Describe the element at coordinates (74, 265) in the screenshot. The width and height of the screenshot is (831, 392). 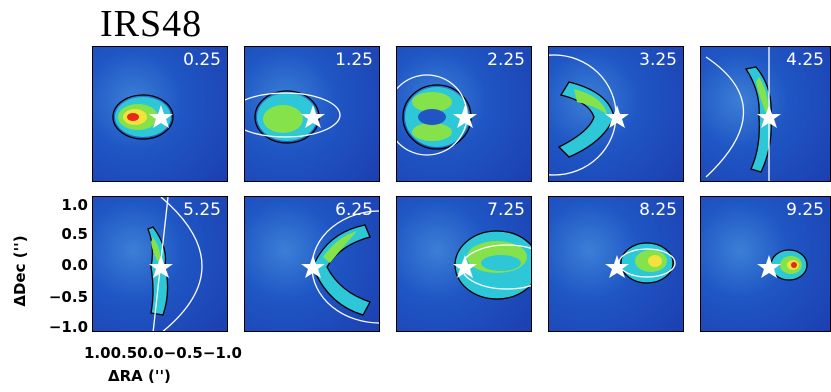
I see `y-tick-label: 0.0` at that location.